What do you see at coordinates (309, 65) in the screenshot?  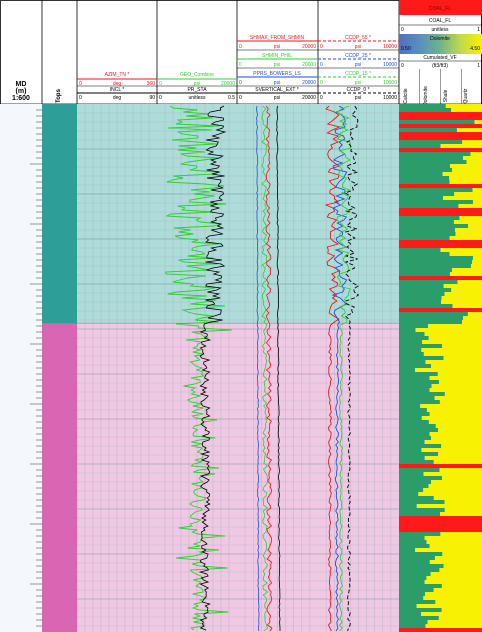 I see `shmin-max: 20000` at bounding box center [309, 65].